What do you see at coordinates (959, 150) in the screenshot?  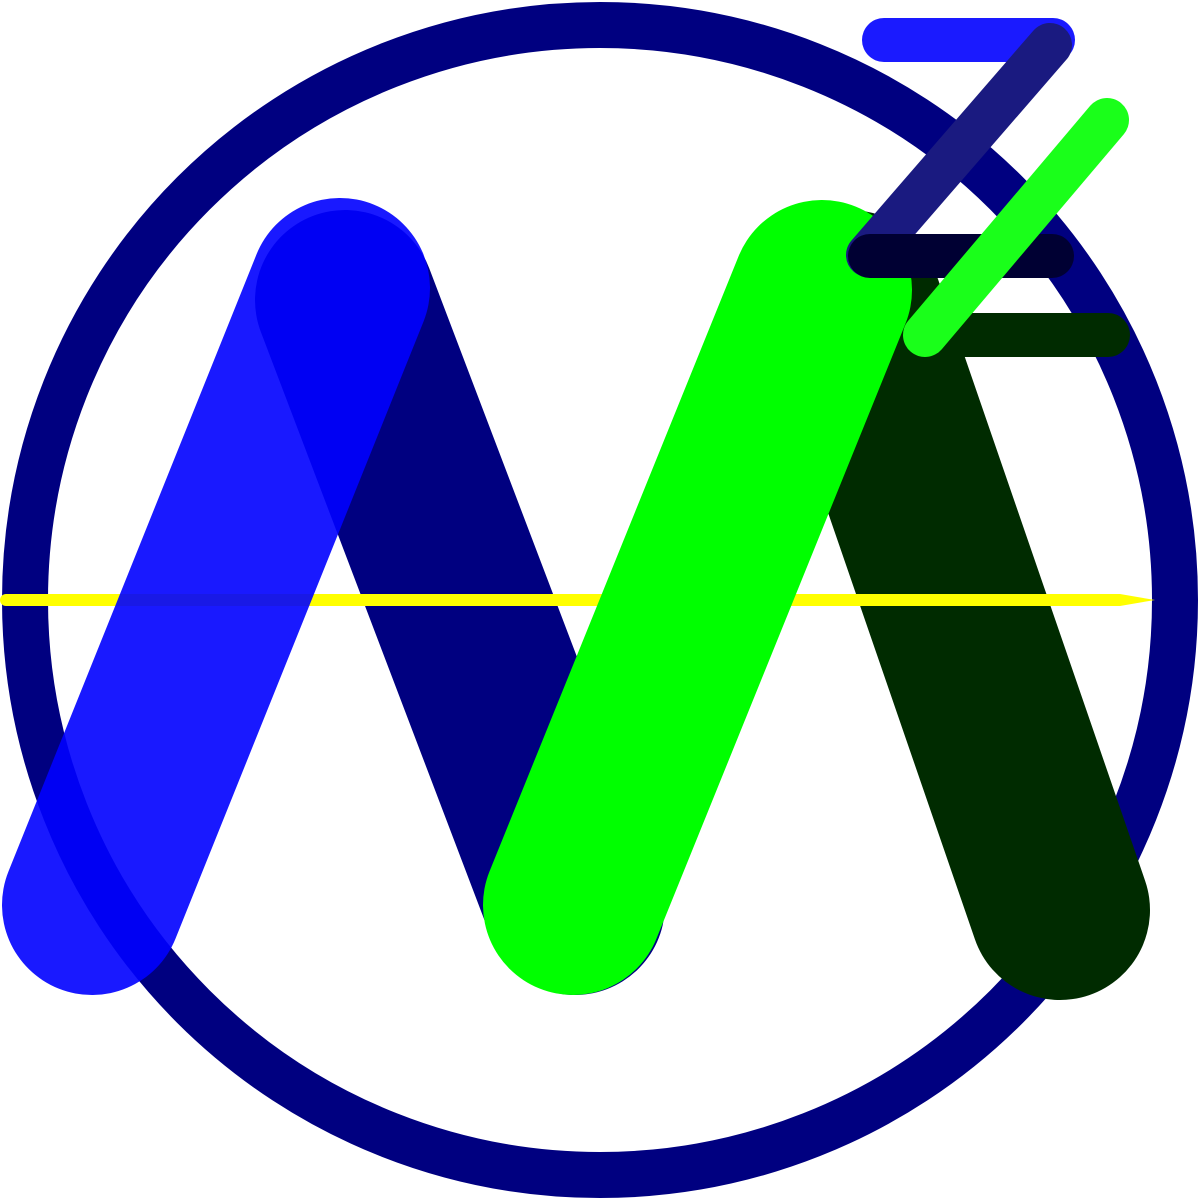 I see `z-dark-diagonal` at bounding box center [959, 150].